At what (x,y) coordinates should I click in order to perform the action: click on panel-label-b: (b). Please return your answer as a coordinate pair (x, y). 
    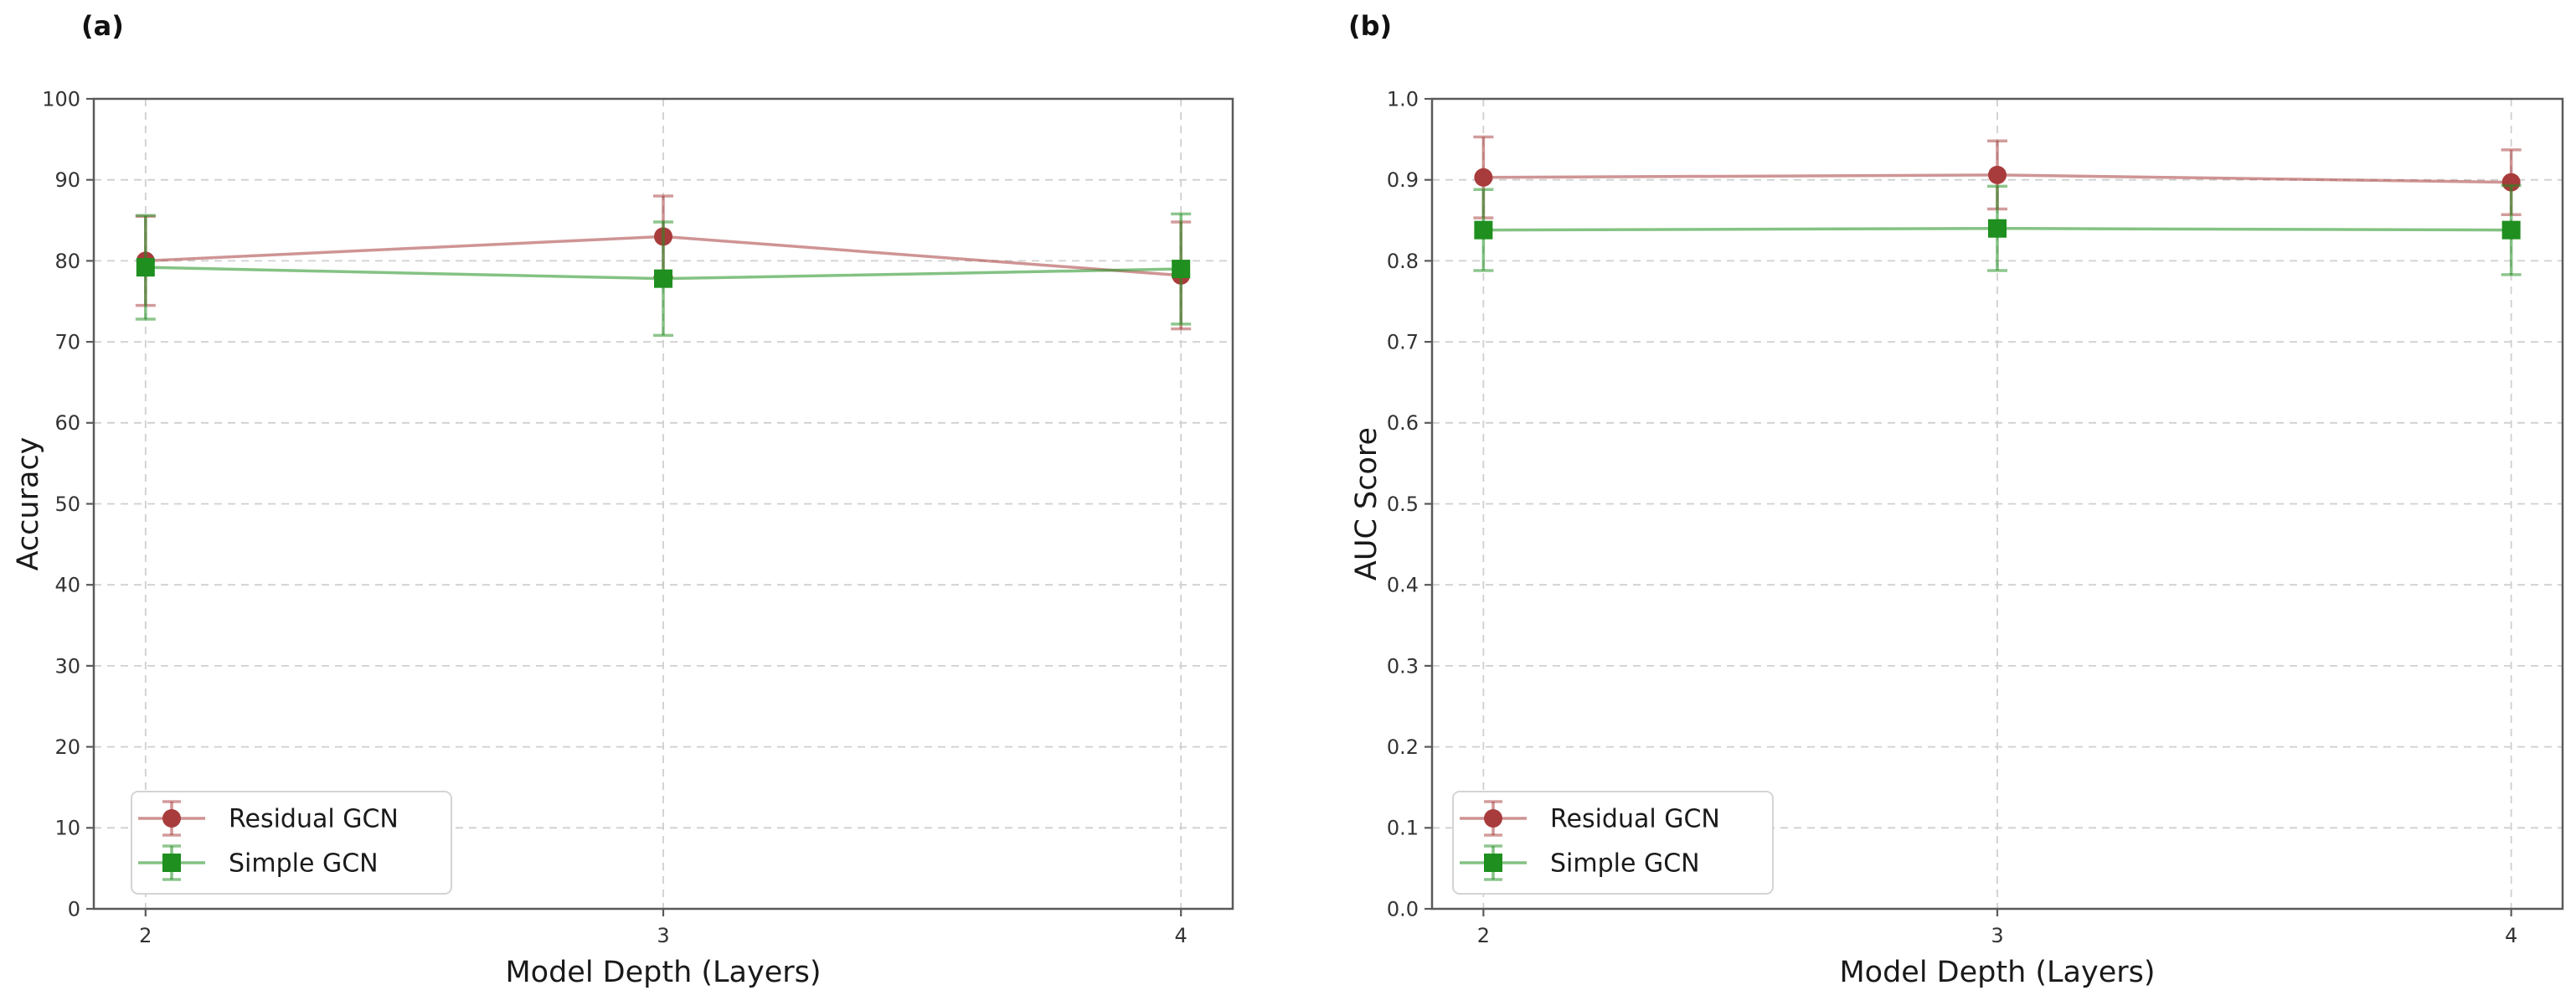
    Looking at the image, I should click on (1370, 26).